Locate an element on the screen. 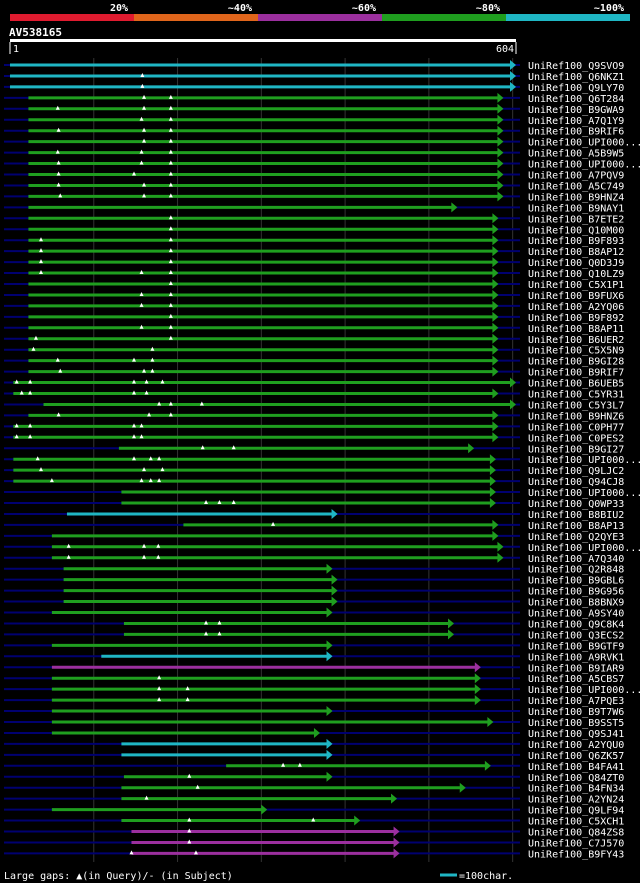 The height and width of the screenshot is (883, 640). hit-label: UniRef100_A5C749 is located at coordinates (576, 186).